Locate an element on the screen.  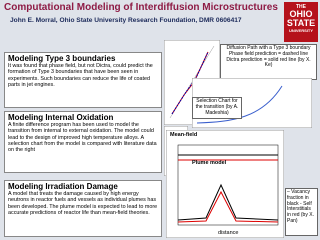
logo-text: OHIO is located at coordinates (301, 14).